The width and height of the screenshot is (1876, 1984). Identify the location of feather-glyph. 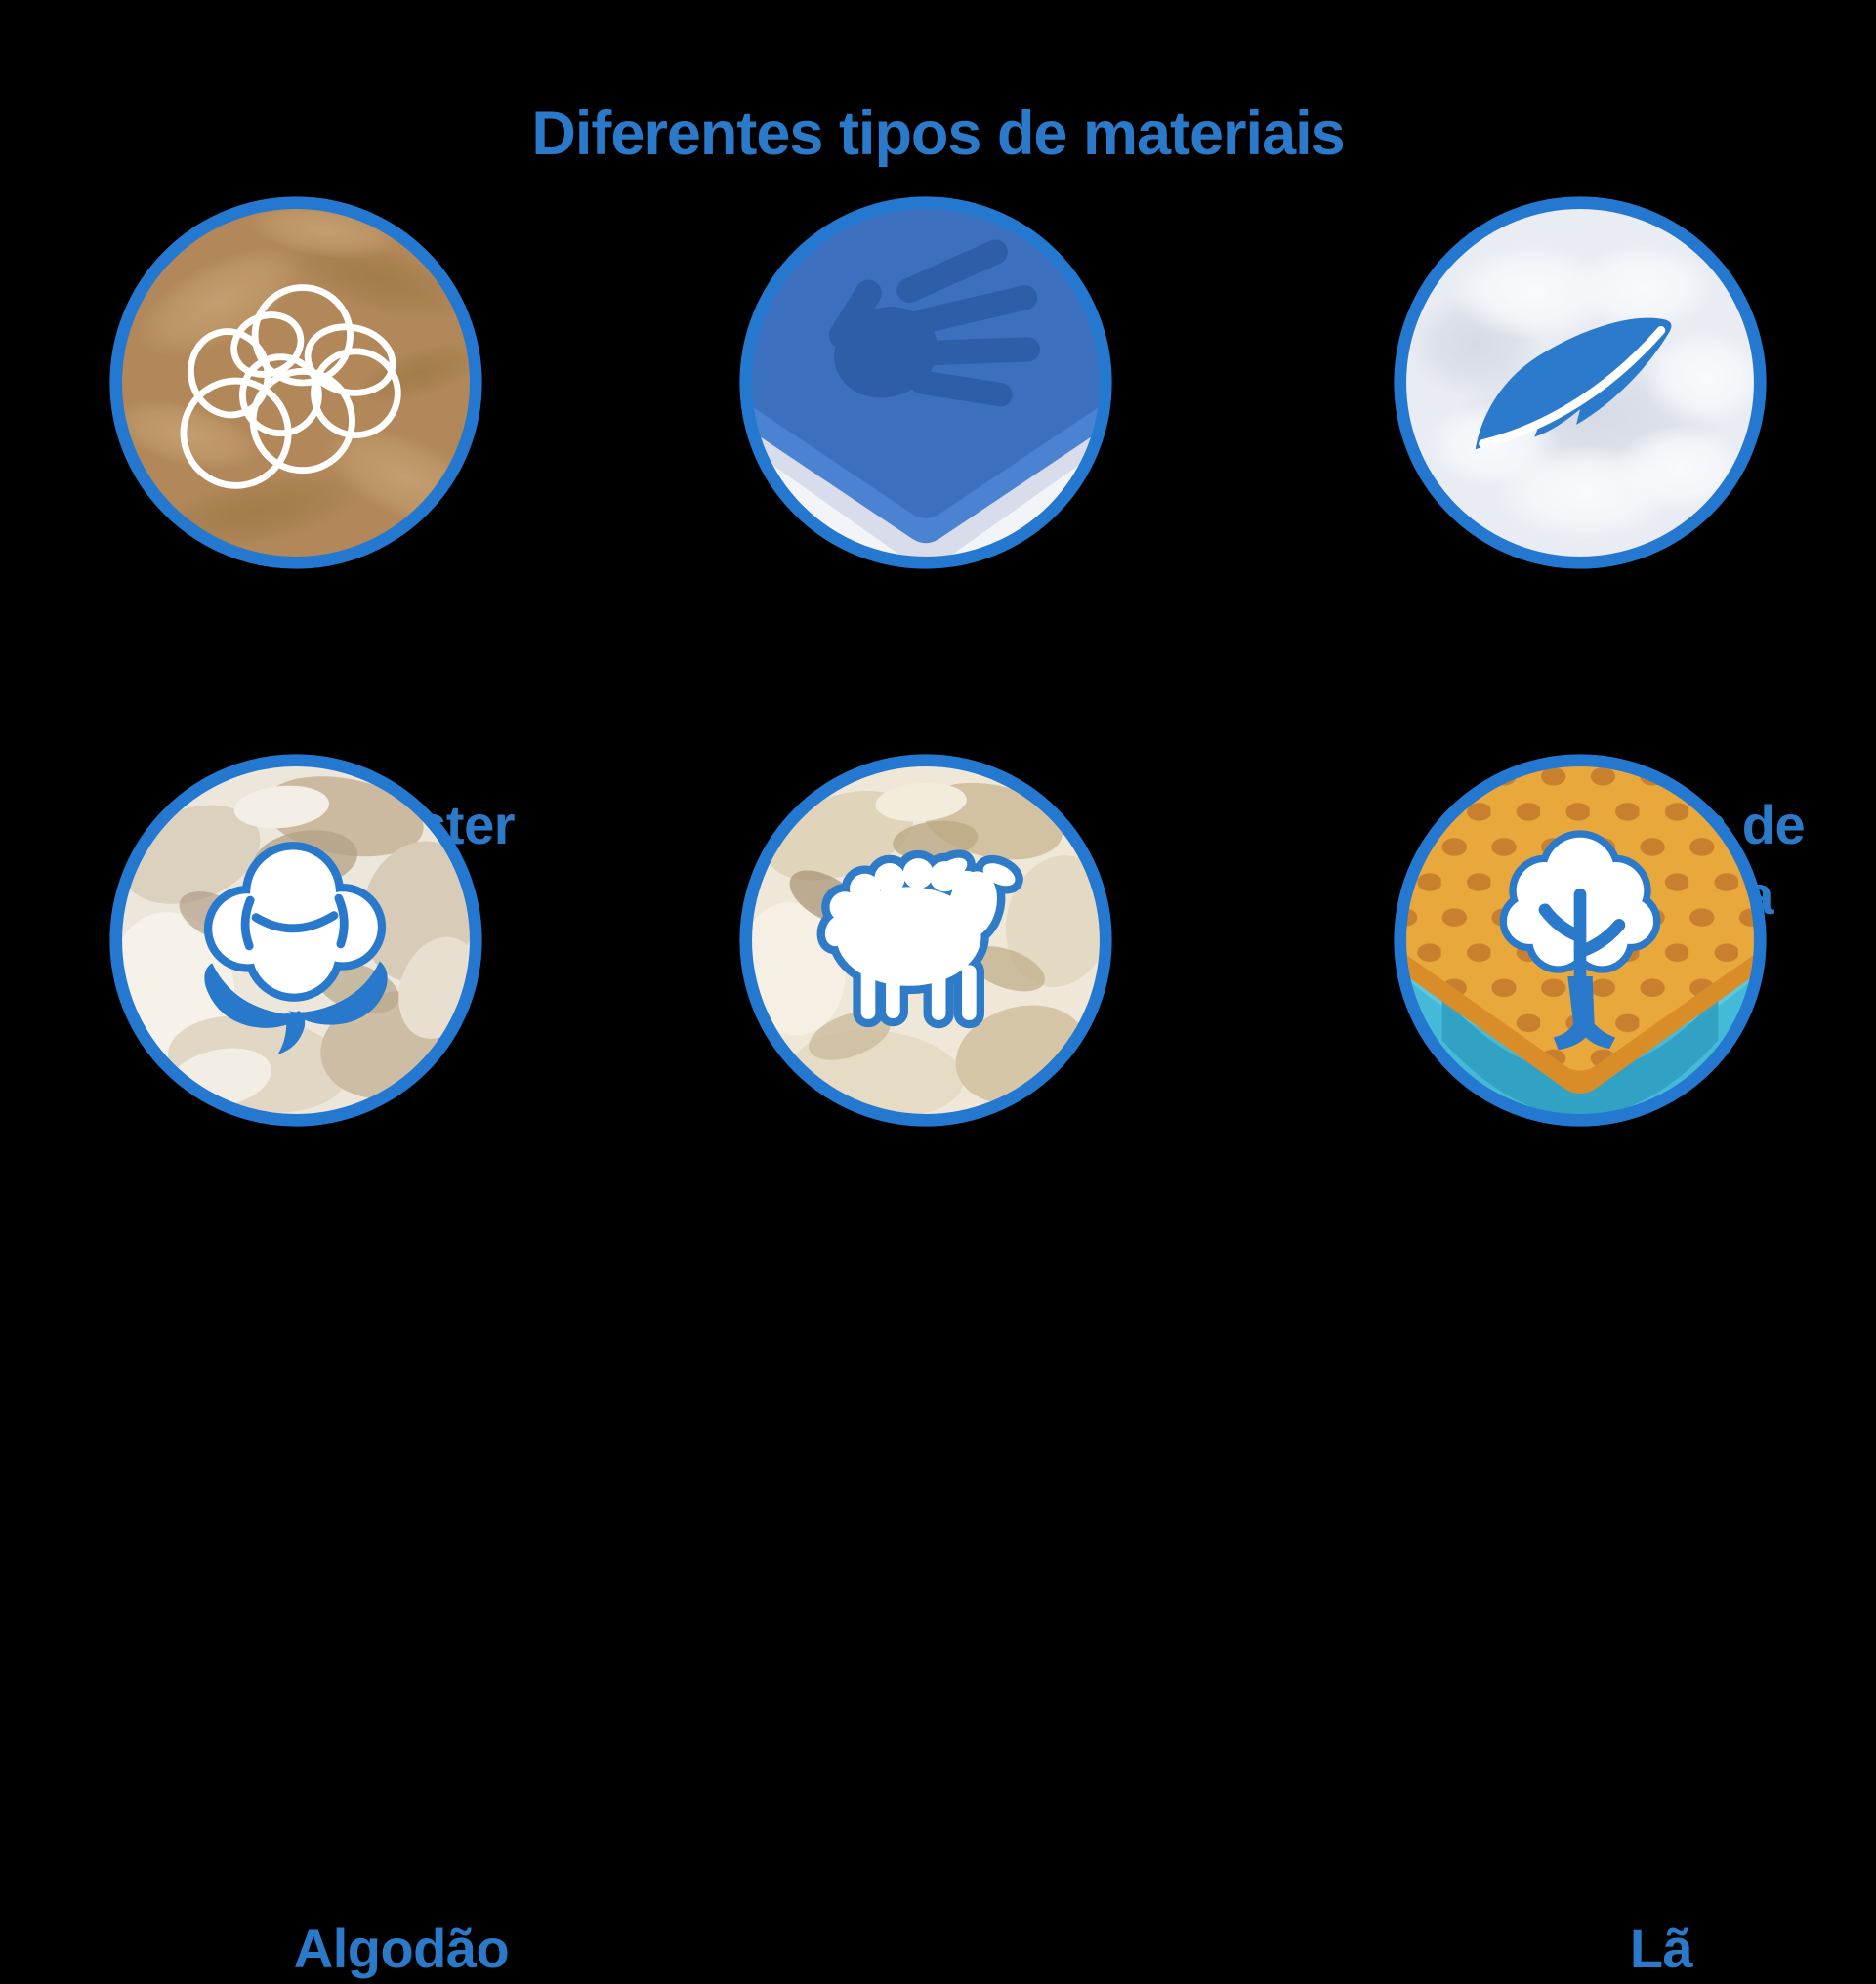
(1574, 383).